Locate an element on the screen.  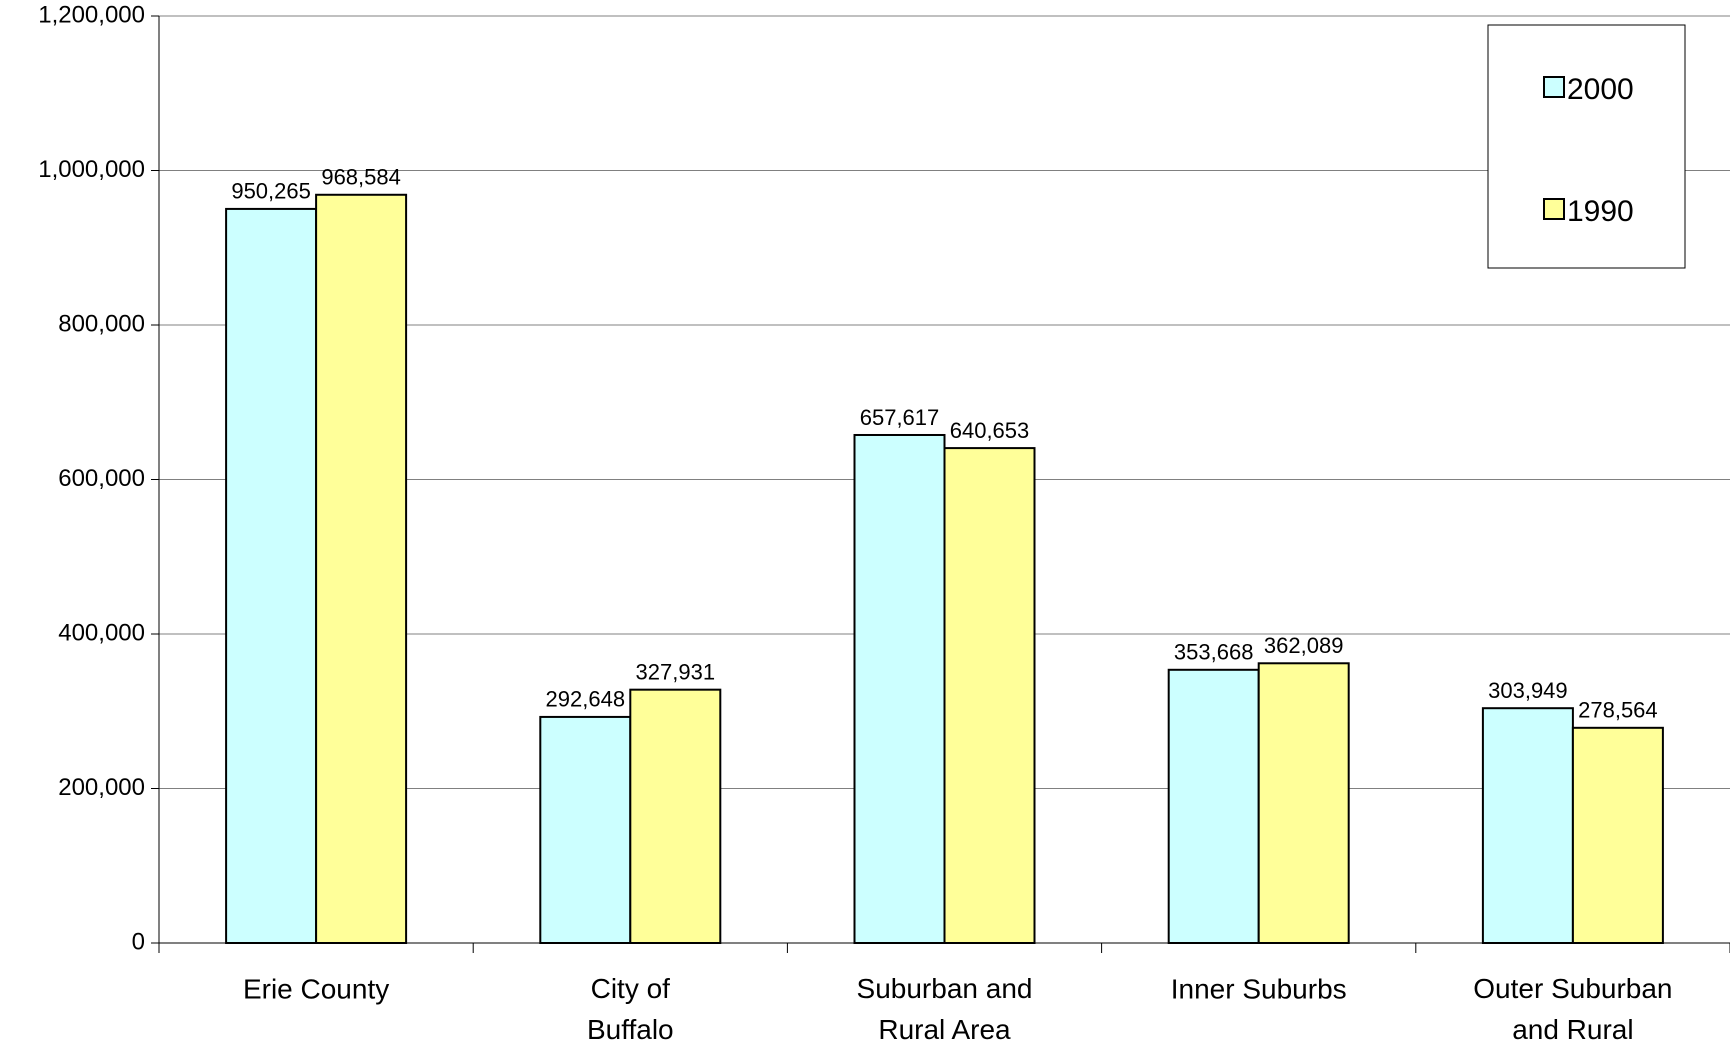
data-label: 278,564 is located at coordinates (1618, 710).